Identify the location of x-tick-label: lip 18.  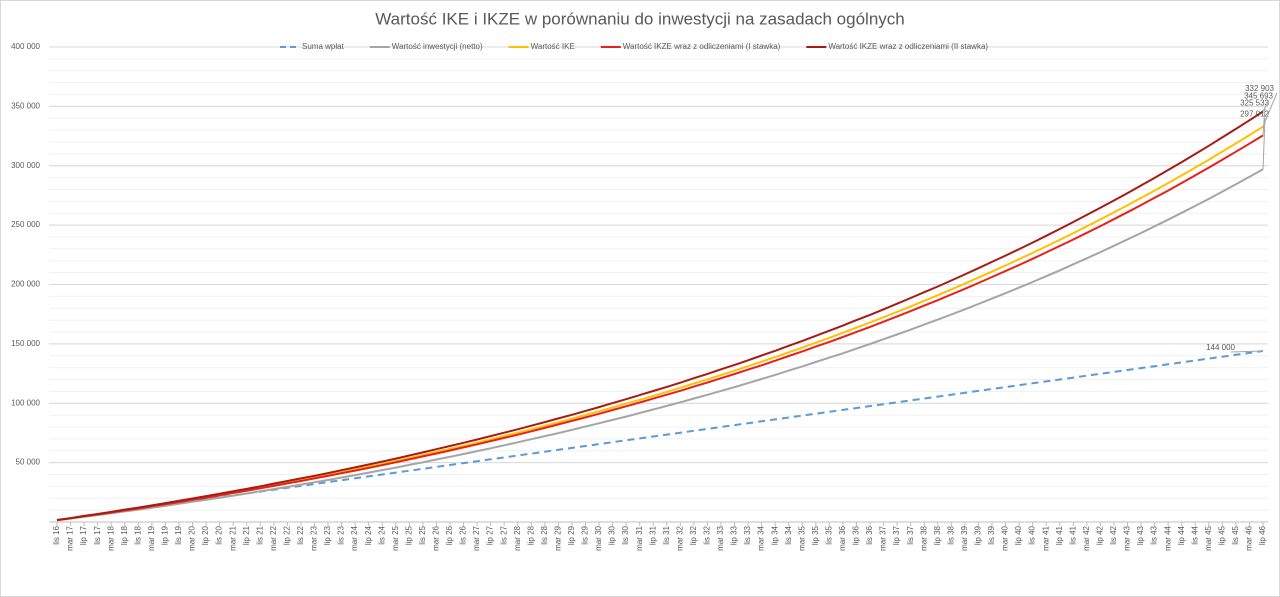
(124, 535).